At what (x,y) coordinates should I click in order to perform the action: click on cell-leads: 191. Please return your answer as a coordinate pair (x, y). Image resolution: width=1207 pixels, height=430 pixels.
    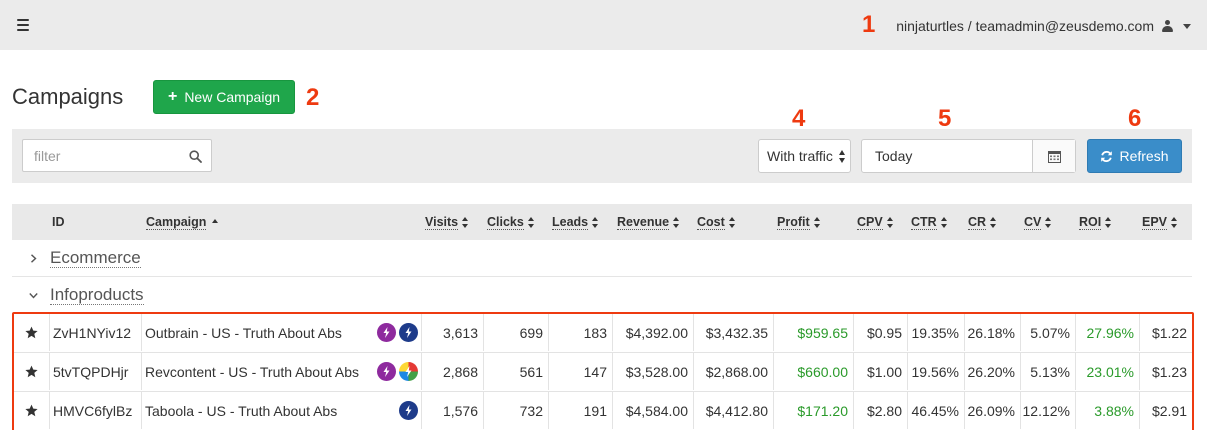
    Looking at the image, I should click on (581, 410).